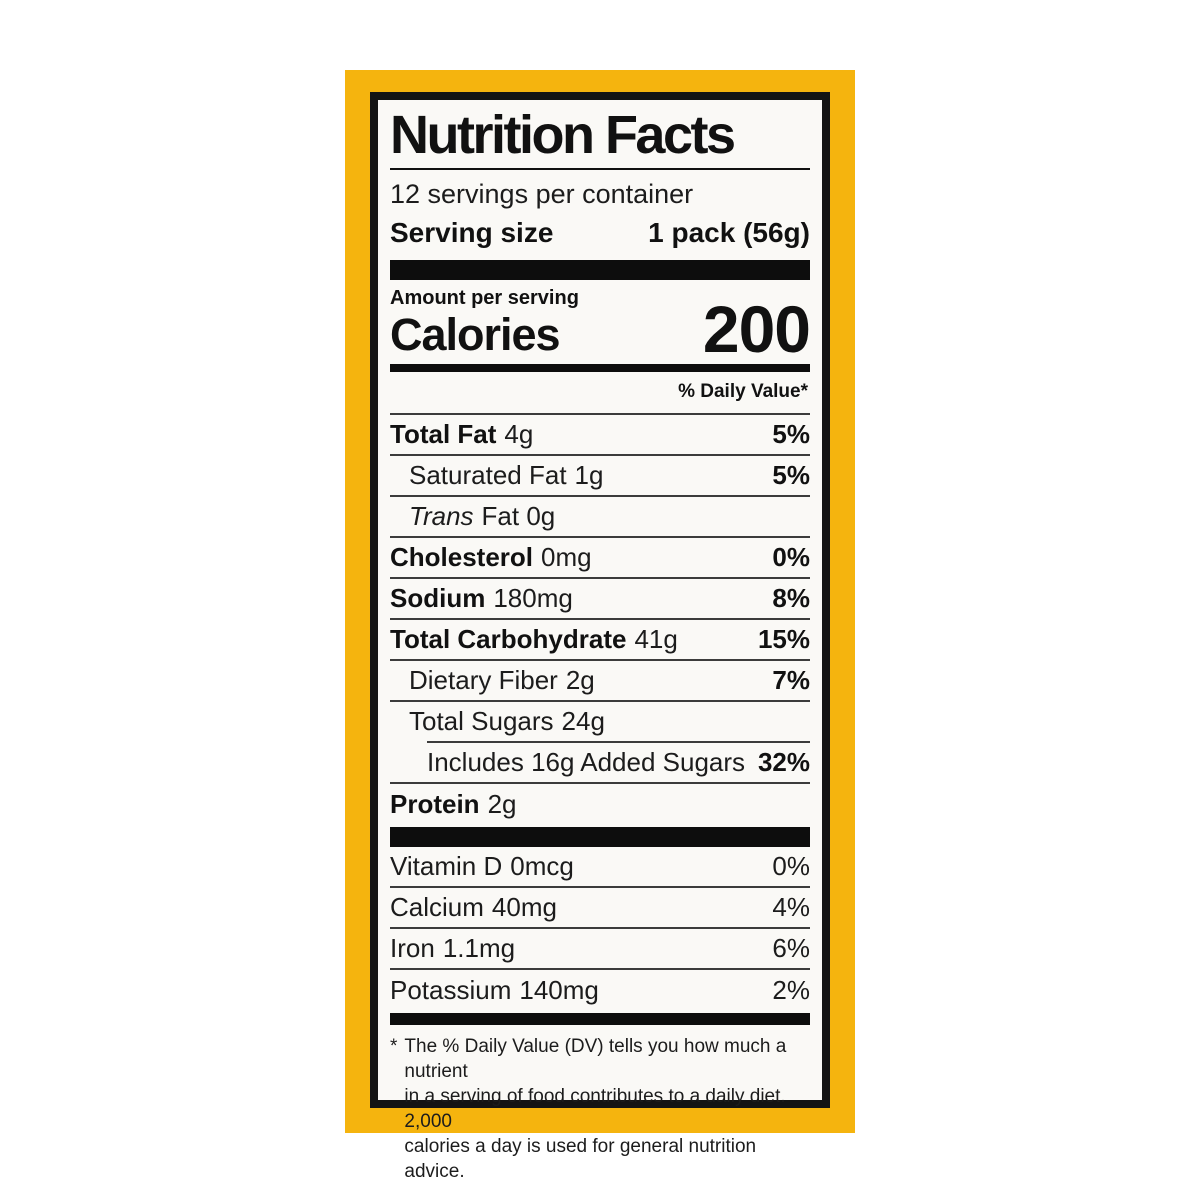 Image resolution: width=1200 pixels, height=1200 pixels. Describe the element at coordinates (783, 761) in the screenshot. I see `nutrient-dv: 32%` at that location.